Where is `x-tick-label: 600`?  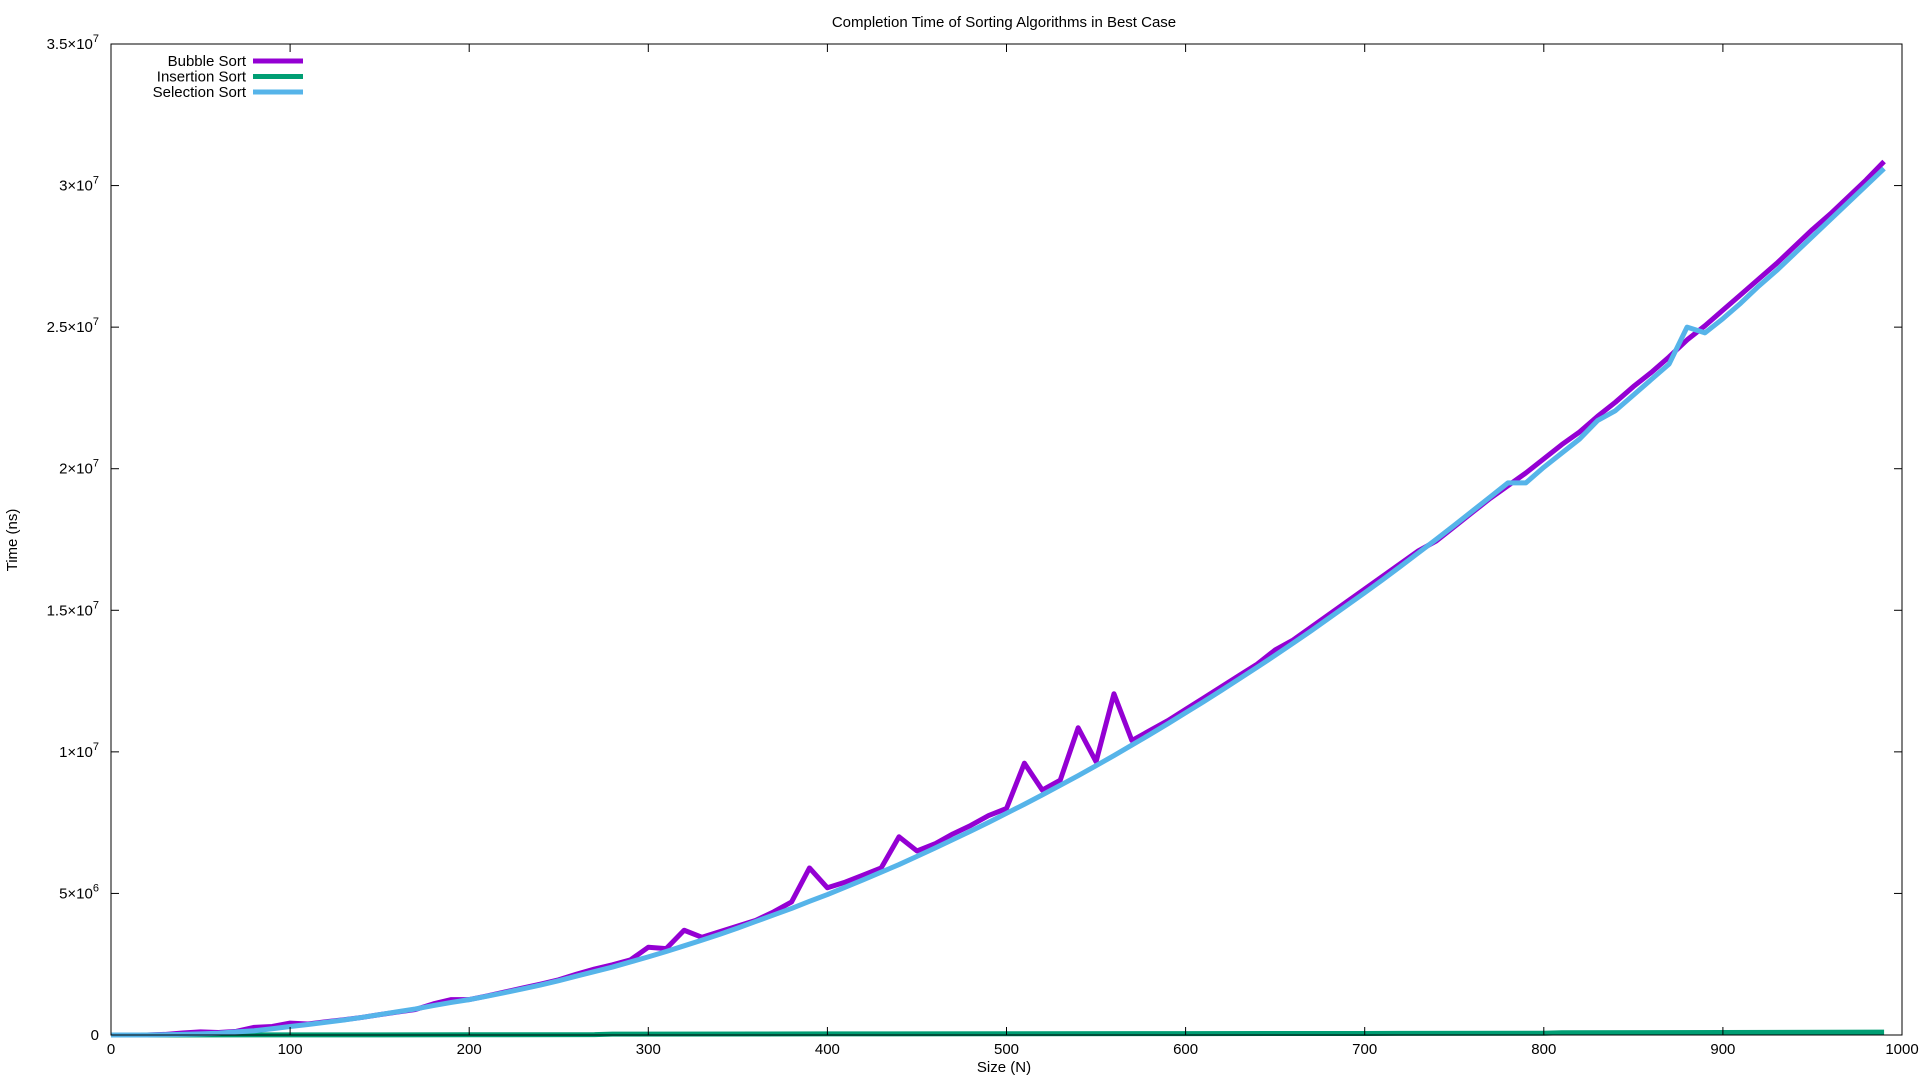 x-tick-label: 600 is located at coordinates (1185, 1049).